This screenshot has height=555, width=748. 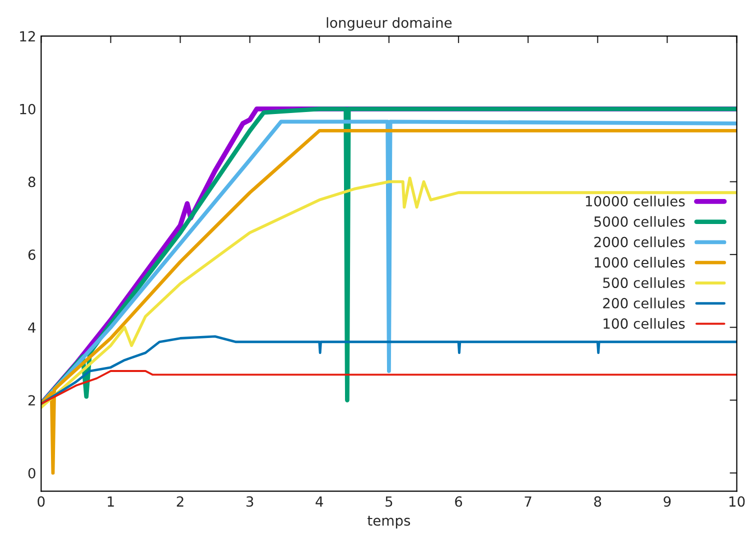 I want to click on x-tick-label: 4, so click(x=320, y=501).